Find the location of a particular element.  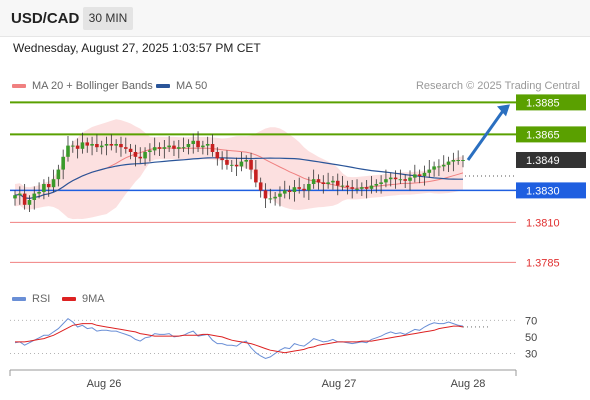

x-tick-label: Aug 26 is located at coordinates (104, 384).